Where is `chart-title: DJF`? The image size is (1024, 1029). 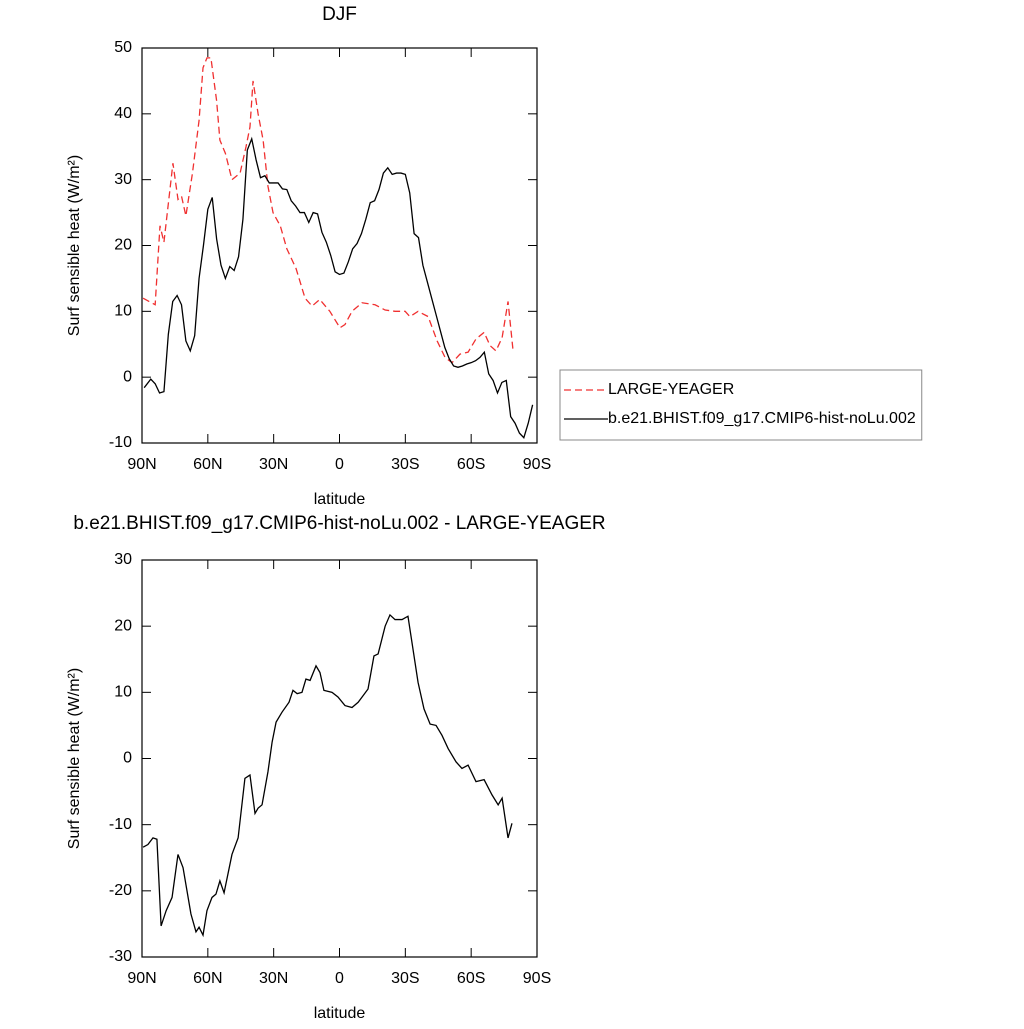
chart-title: DJF is located at coordinates (339, 14).